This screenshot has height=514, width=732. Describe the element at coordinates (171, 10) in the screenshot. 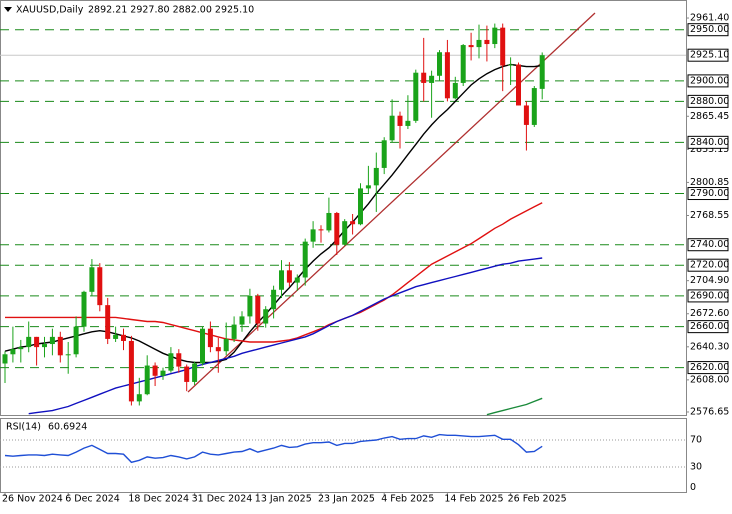

I see `header-ohlc: 2892.21 2927.80 2882.00 2925.10` at that location.